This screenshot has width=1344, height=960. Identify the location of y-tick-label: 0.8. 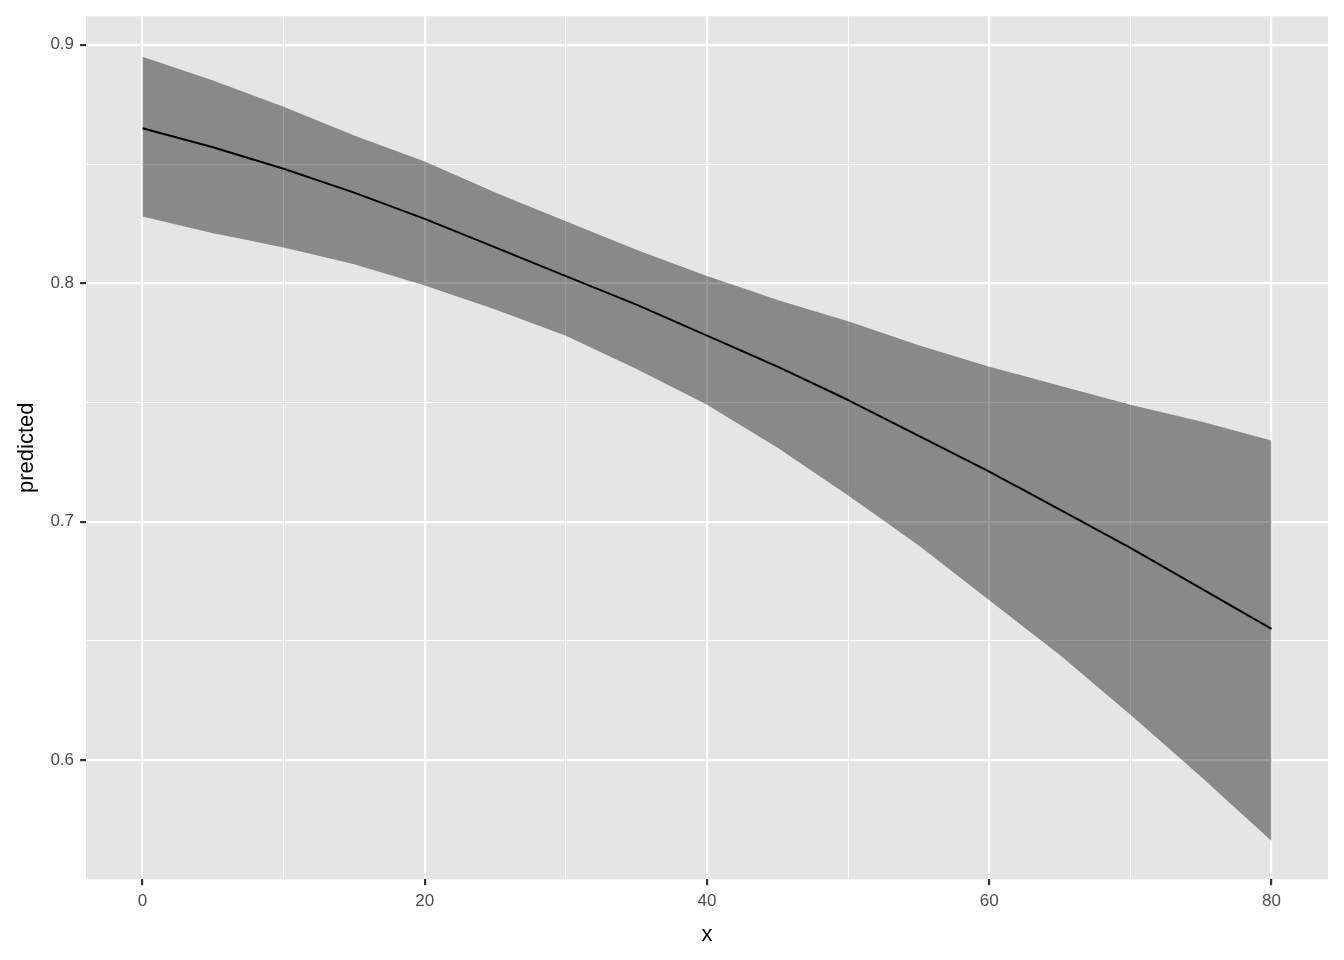
(62, 282).